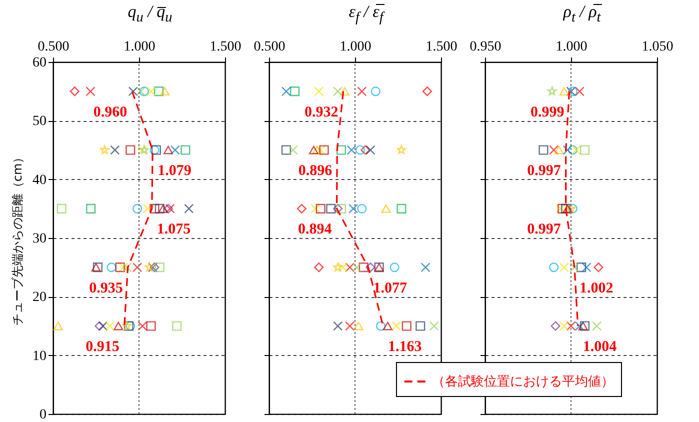 This screenshot has width=699, height=422. I want to click on annotation: 0.896, so click(315, 171).